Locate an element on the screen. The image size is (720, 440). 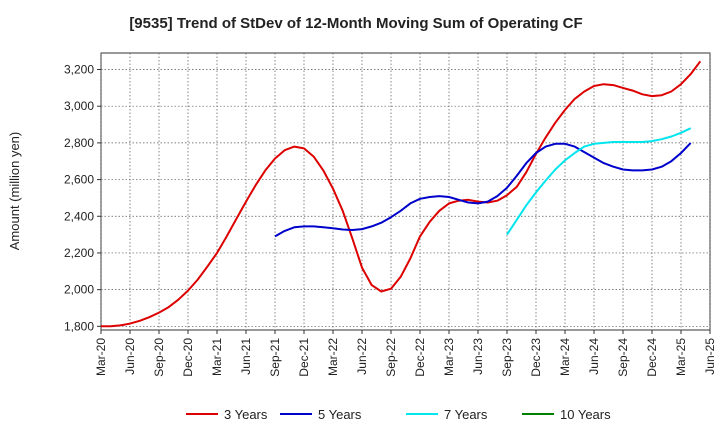
y-axis-label: Amount (million yen) is located at coordinates (14, 191).